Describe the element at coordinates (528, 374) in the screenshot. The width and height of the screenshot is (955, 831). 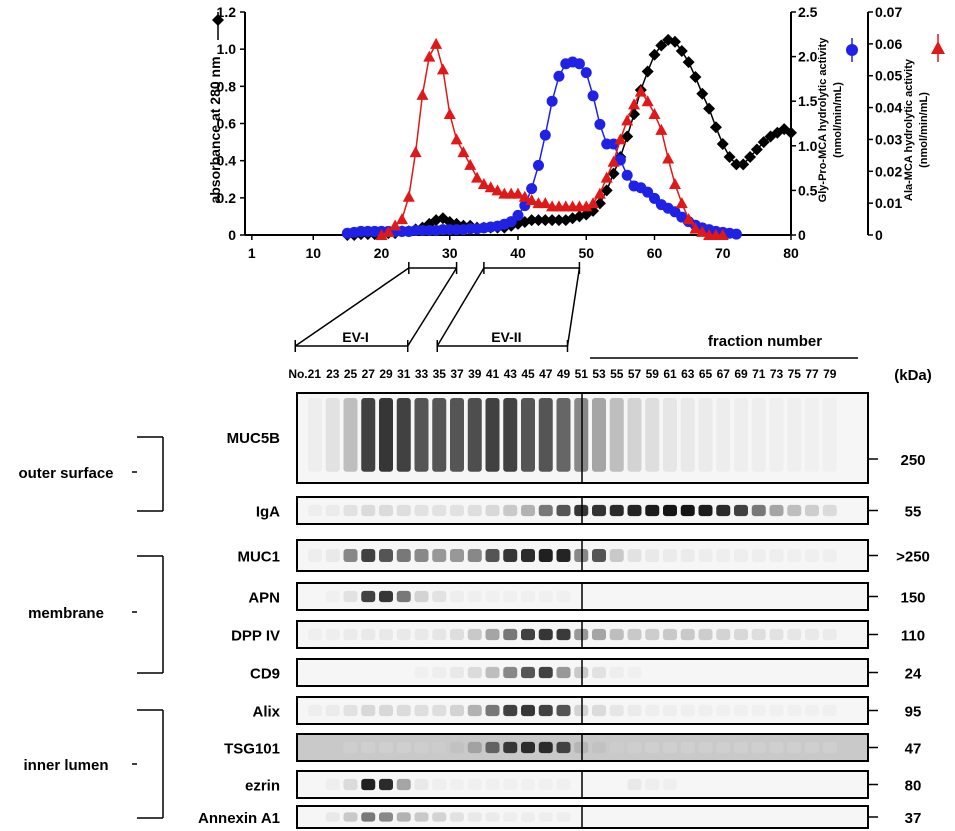
I see `lane-label: 45` at that location.